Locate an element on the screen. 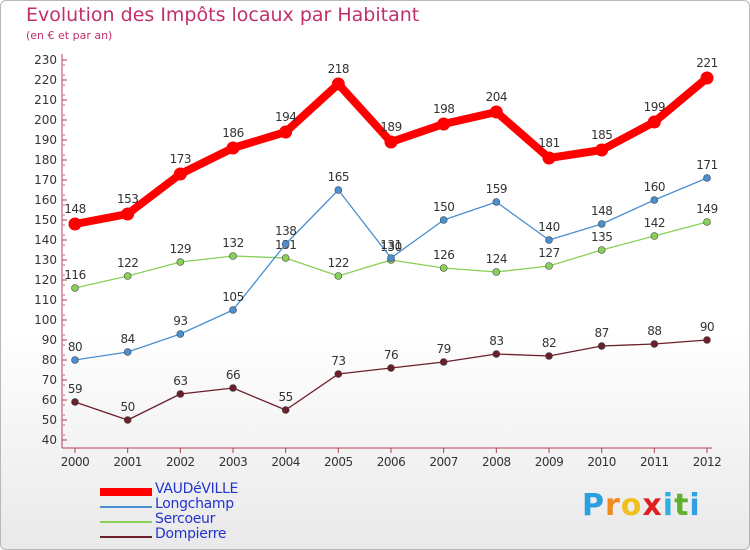  y-tick-label: 100 is located at coordinates (45, 320).